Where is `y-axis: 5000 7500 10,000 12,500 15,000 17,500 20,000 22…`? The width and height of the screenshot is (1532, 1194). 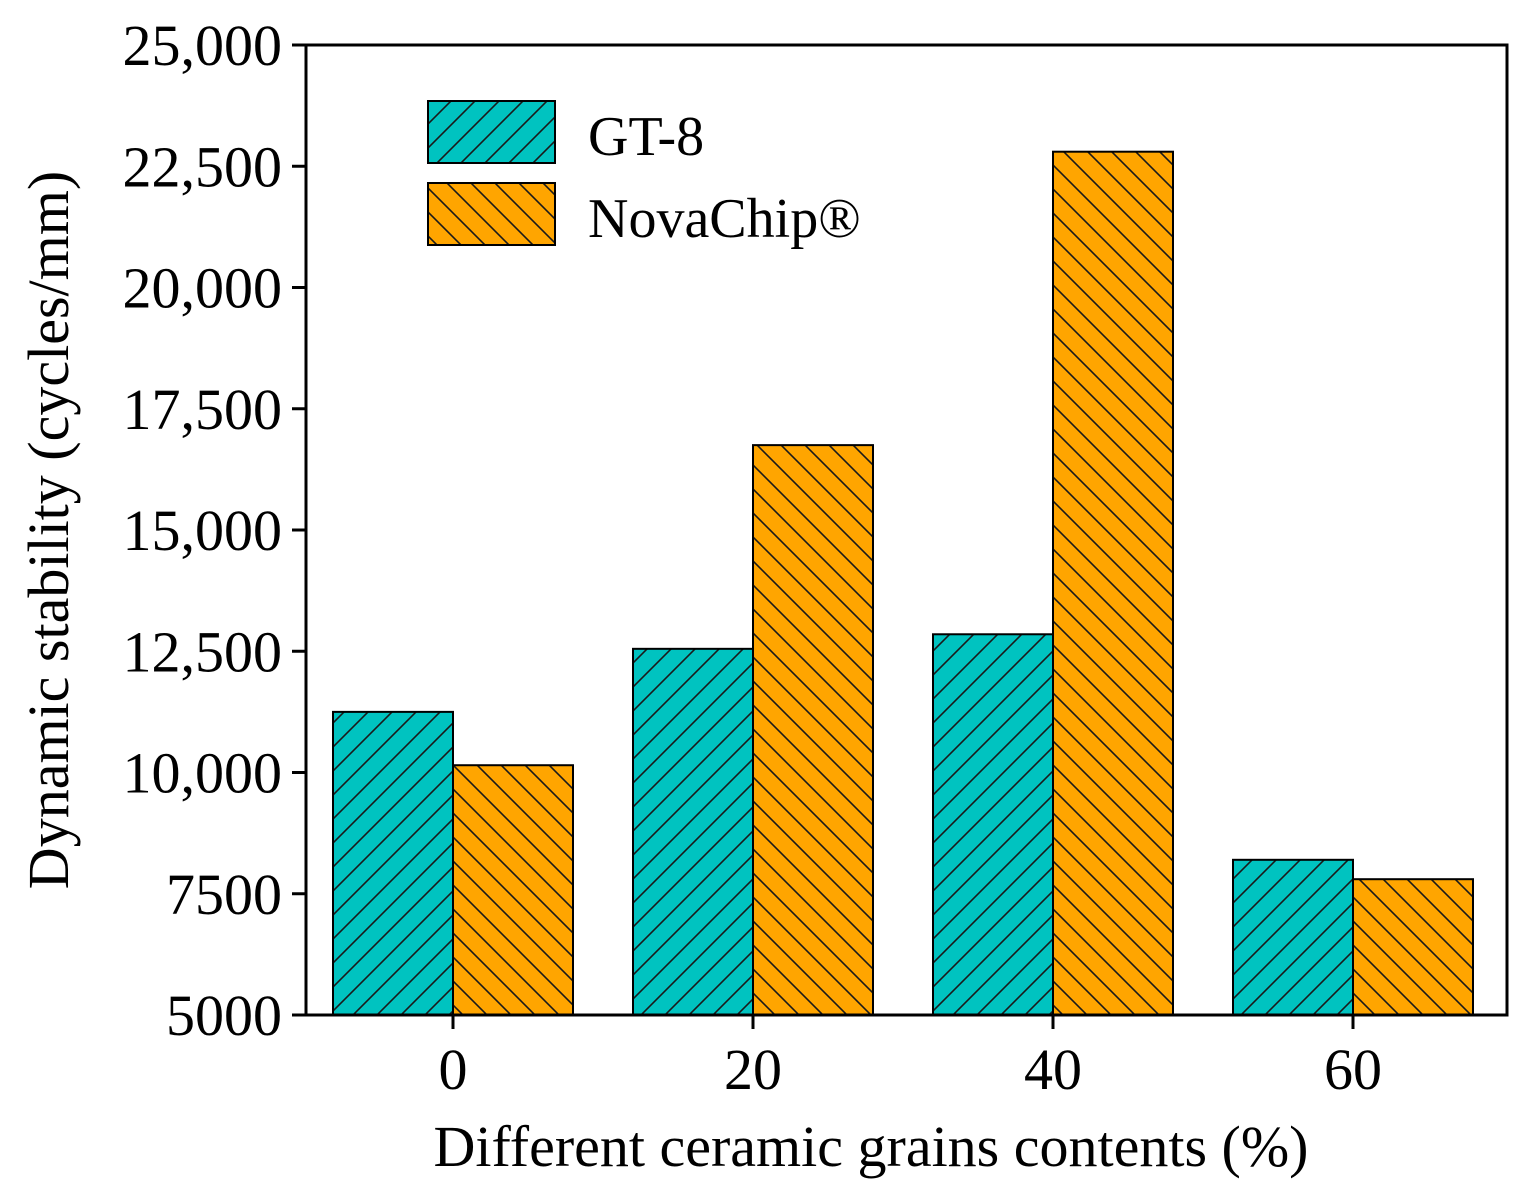 y-axis: 5000 7500 10,000 12,500 15,000 17,500 20,000 22… is located at coordinates (214, 530).